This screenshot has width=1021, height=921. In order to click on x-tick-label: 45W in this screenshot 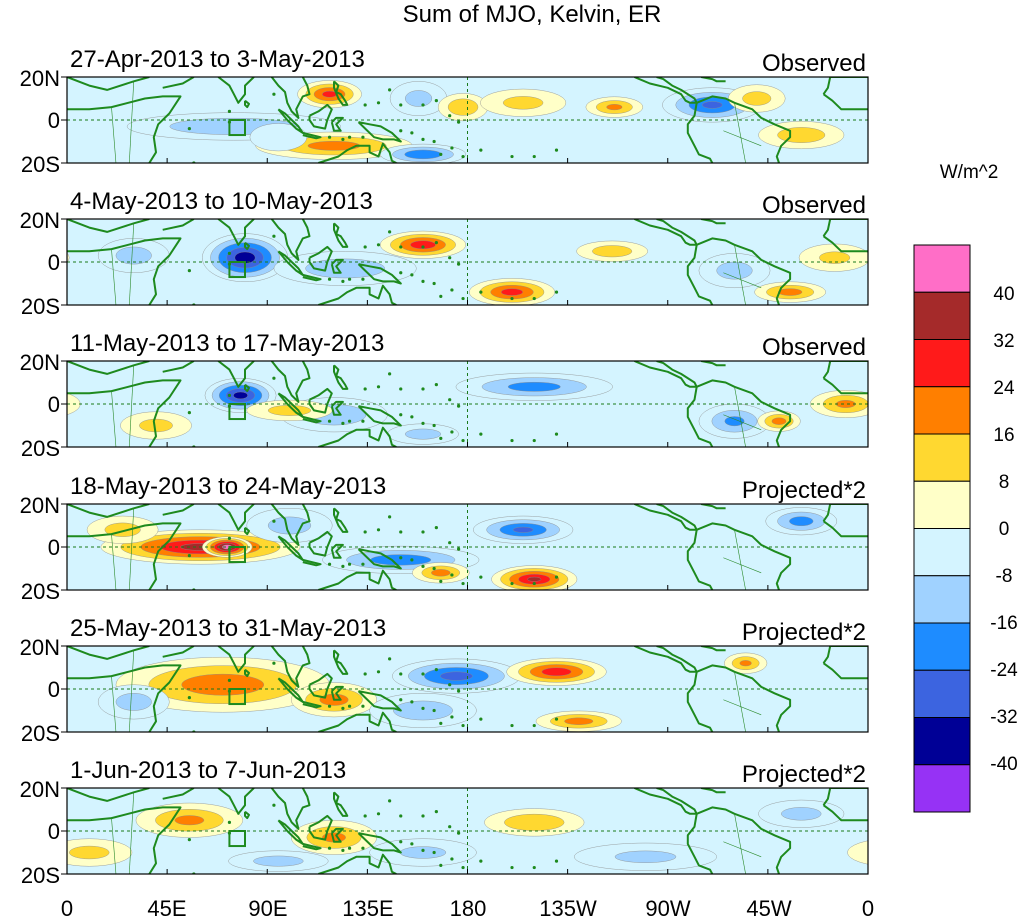, I will do `click(768, 908)`.